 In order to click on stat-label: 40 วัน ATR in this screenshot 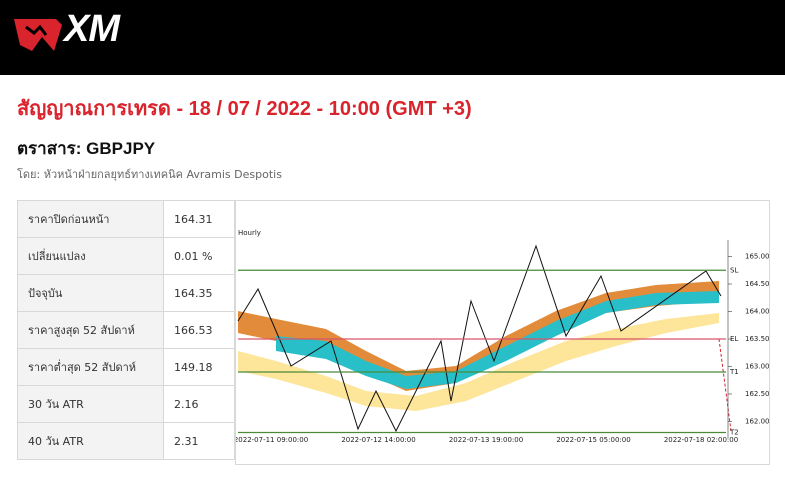, I will do `click(90, 441)`.